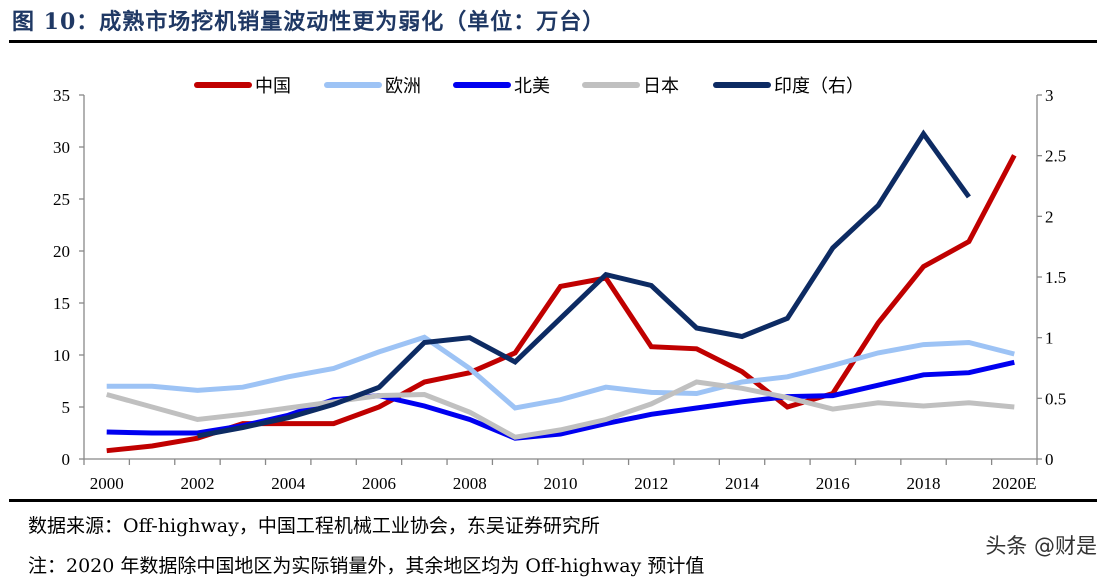 This screenshot has width=1105, height=580. I want to click on y-tick-label: 5, so click(66, 407).